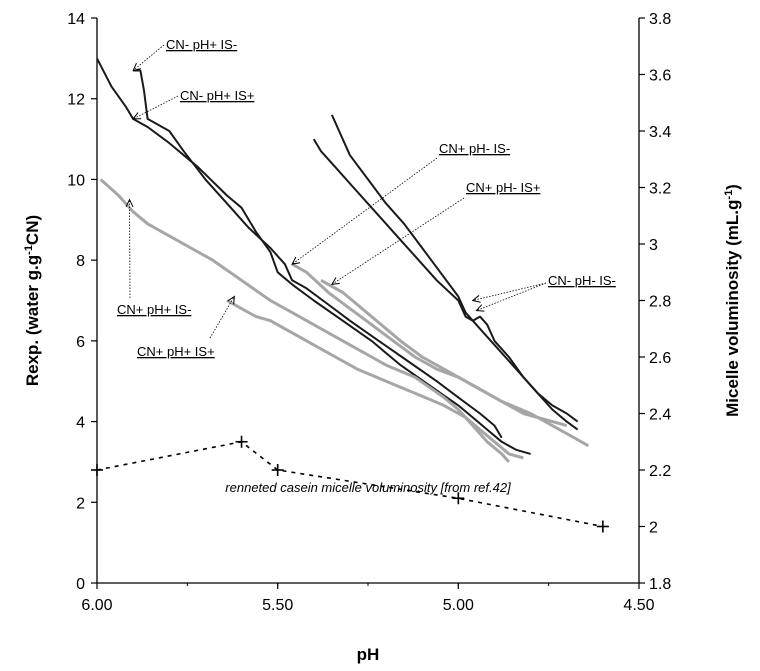  What do you see at coordinates (154, 309) in the screenshot?
I see `annotation-label: CN+ pH+ IS-` at bounding box center [154, 309].